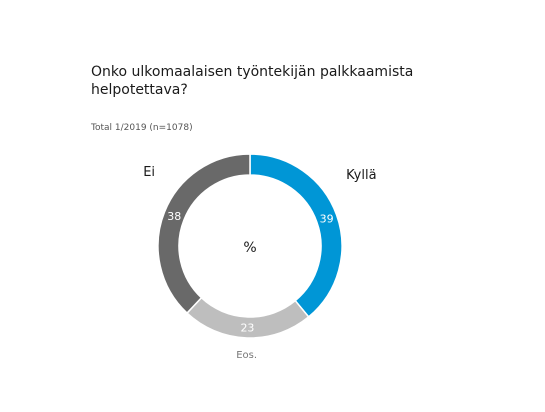  What do you see at coordinates (142, 128) in the screenshot?
I see `chart-subtitle: Total 1/2019 (n=1078)` at bounding box center [142, 128].